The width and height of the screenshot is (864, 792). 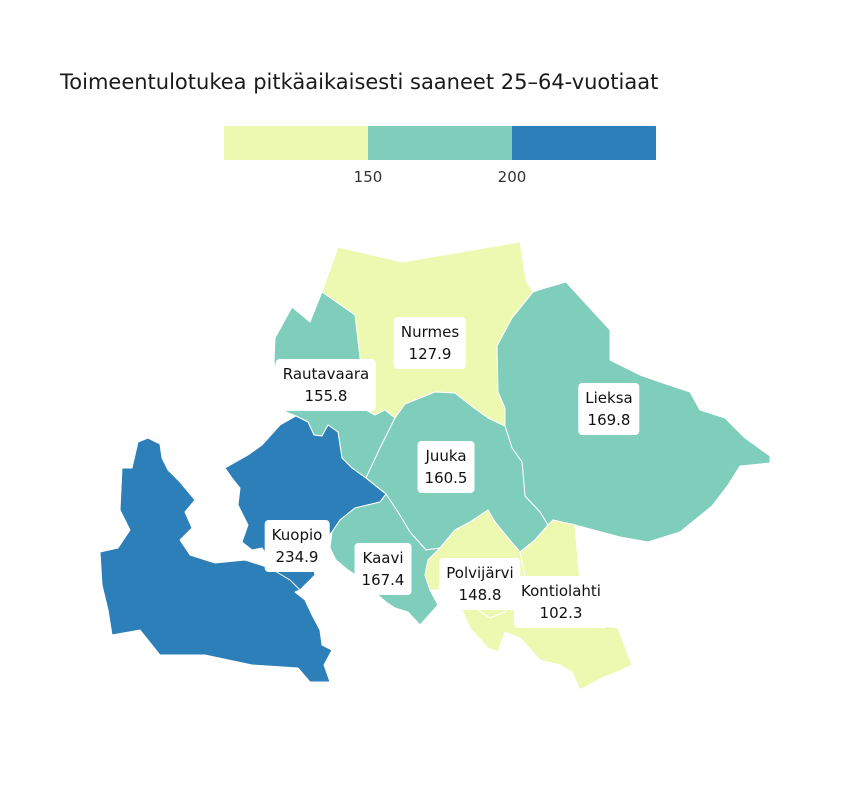 I want to click on label-name: Polvijärvi, so click(x=480, y=573).